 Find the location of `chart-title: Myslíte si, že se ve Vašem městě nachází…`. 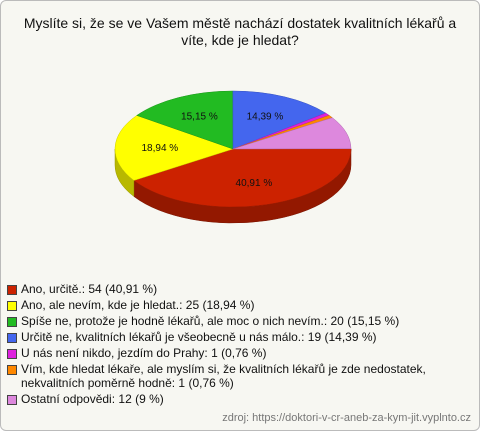

chart-title: Myslíte si, že se ve Vašem městě nachází… is located at coordinates (240, 31).